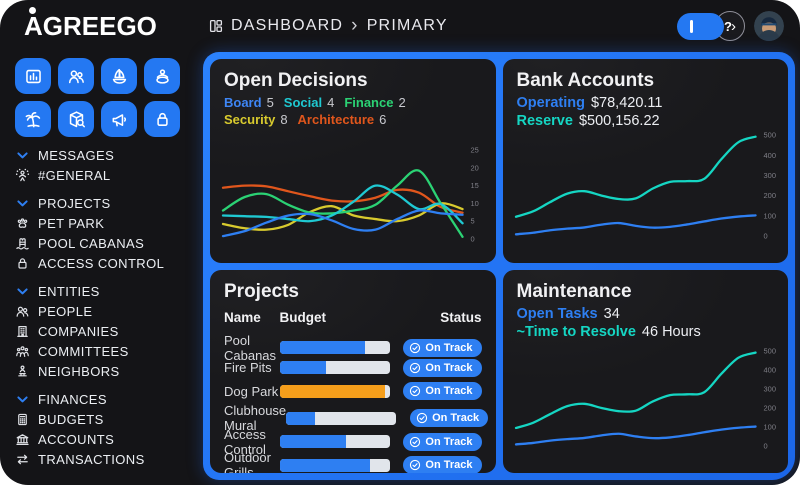 The width and height of the screenshot is (800, 485). What do you see at coordinates (296, 80) in the screenshot?
I see `card-title: Open Decisions` at bounding box center [296, 80].